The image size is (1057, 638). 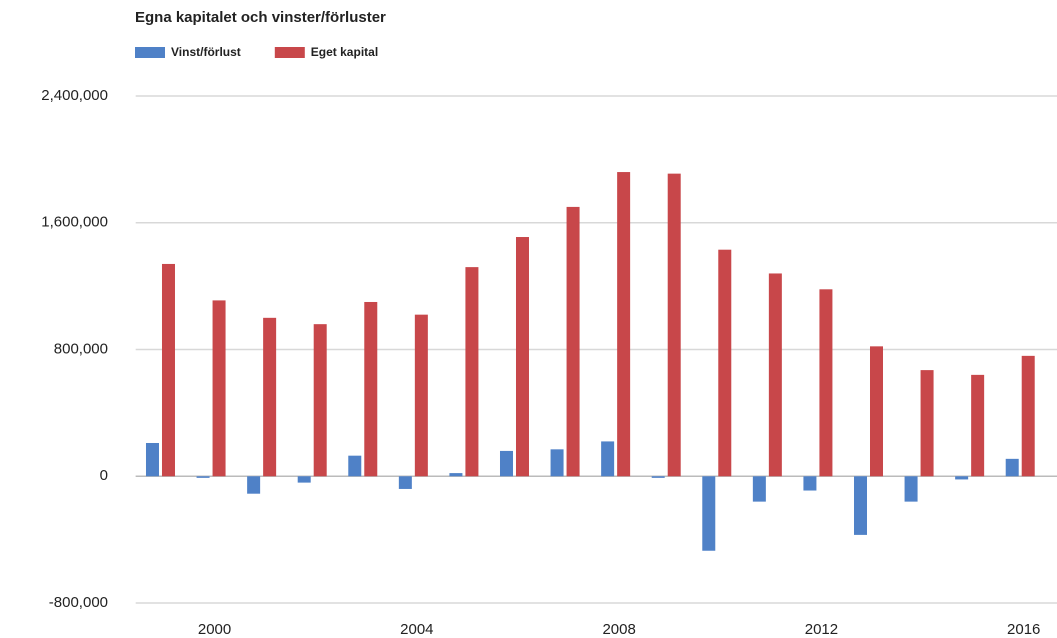 I want to click on y-tick-label: 2,400,000, so click(x=74, y=95).